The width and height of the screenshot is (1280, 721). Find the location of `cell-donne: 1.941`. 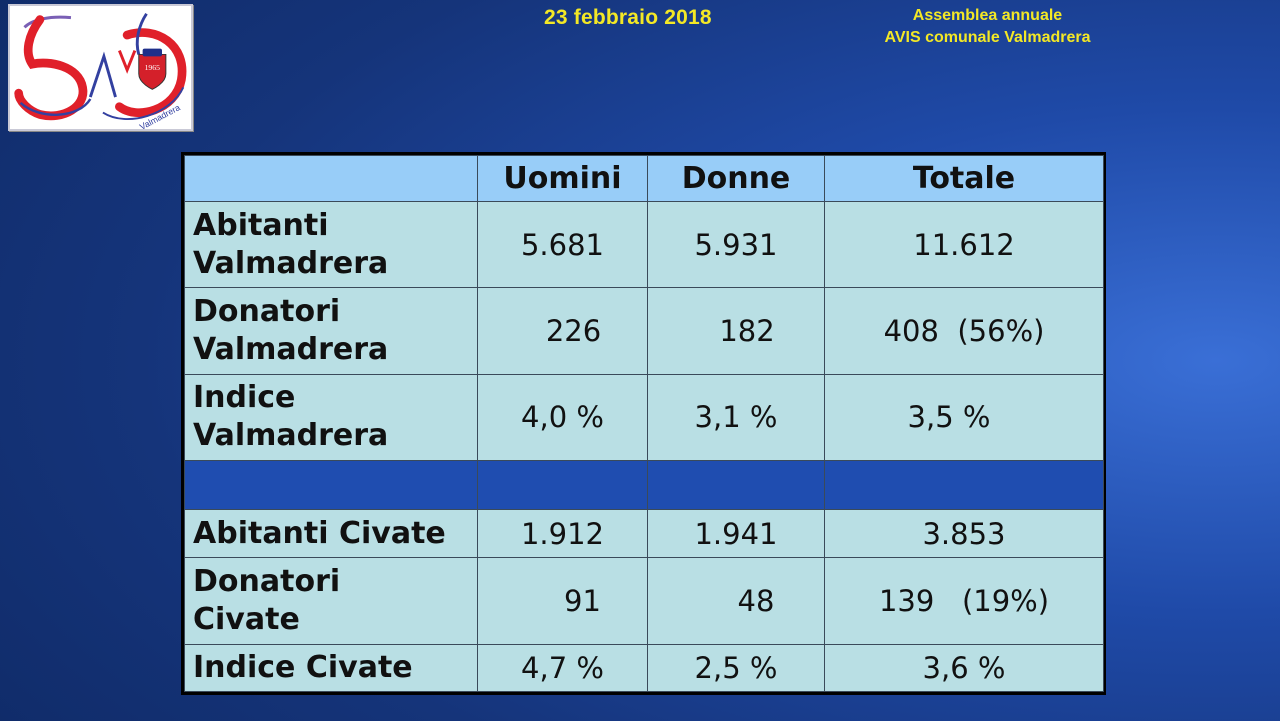

cell-donne: 1.941 is located at coordinates (736, 534).